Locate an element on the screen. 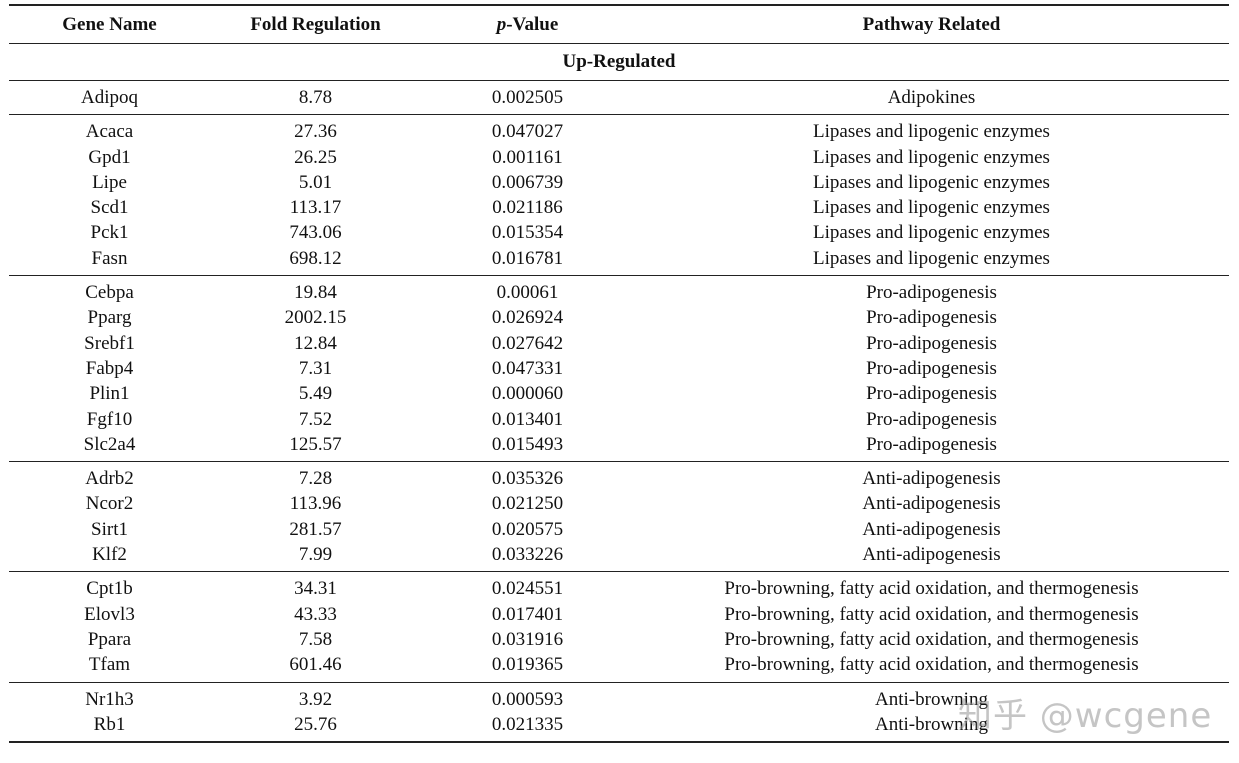 The width and height of the screenshot is (1239, 763). gene-name-cell: Ppara is located at coordinates (109, 639).